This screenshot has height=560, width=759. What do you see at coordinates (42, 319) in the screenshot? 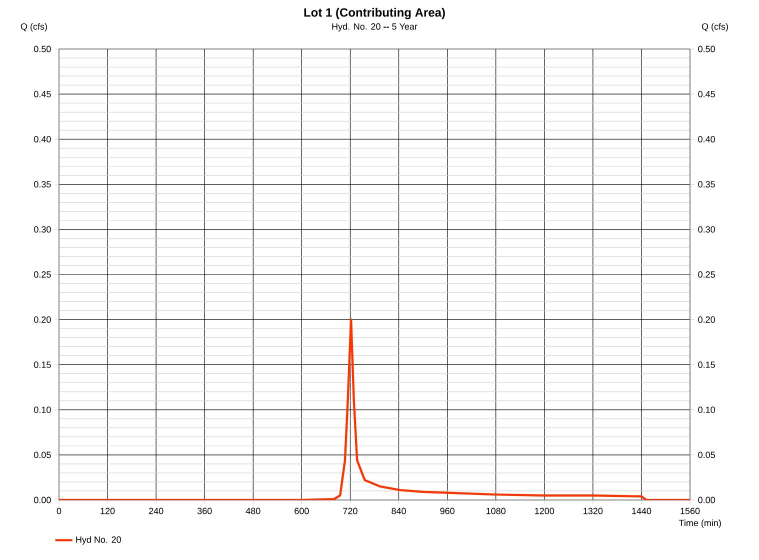
I see `y-tick-label: 0.20` at bounding box center [42, 319].